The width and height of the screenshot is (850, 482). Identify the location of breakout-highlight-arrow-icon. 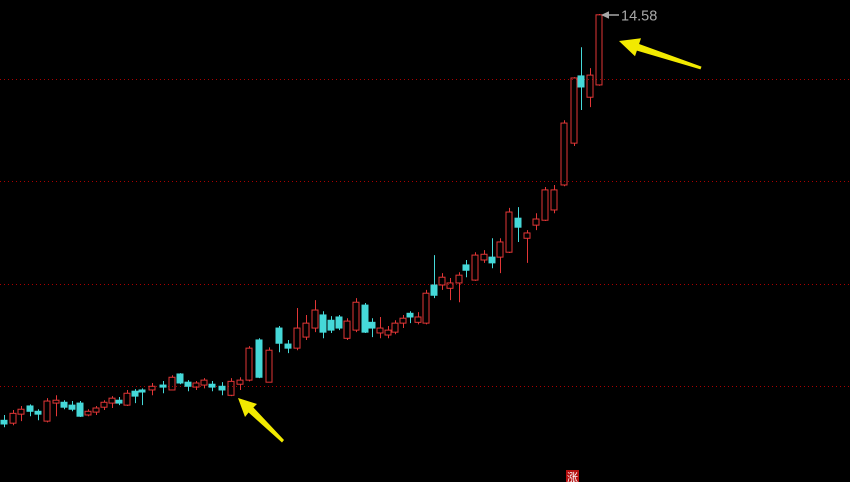
(261, 420).